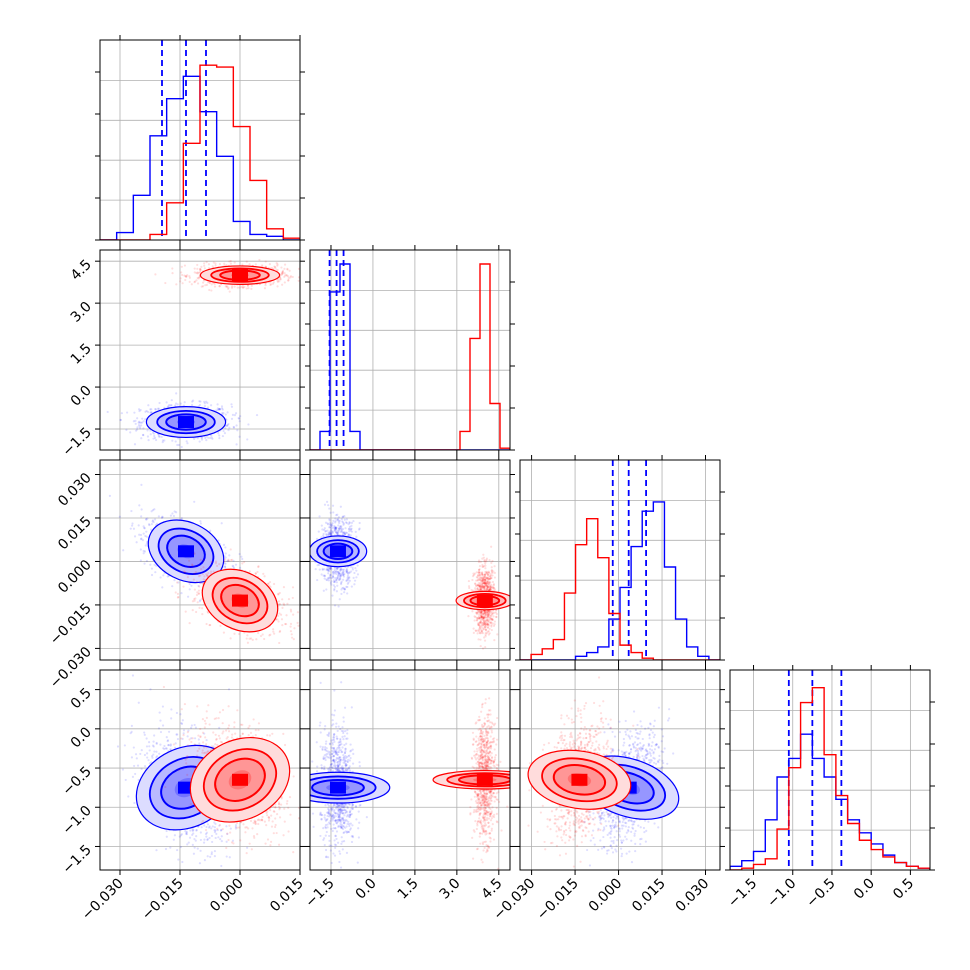 The width and height of the screenshot is (970, 970). Describe the element at coordinates (75, 577) in the screenshot. I see `y-tick-label: 0.000` at that location.